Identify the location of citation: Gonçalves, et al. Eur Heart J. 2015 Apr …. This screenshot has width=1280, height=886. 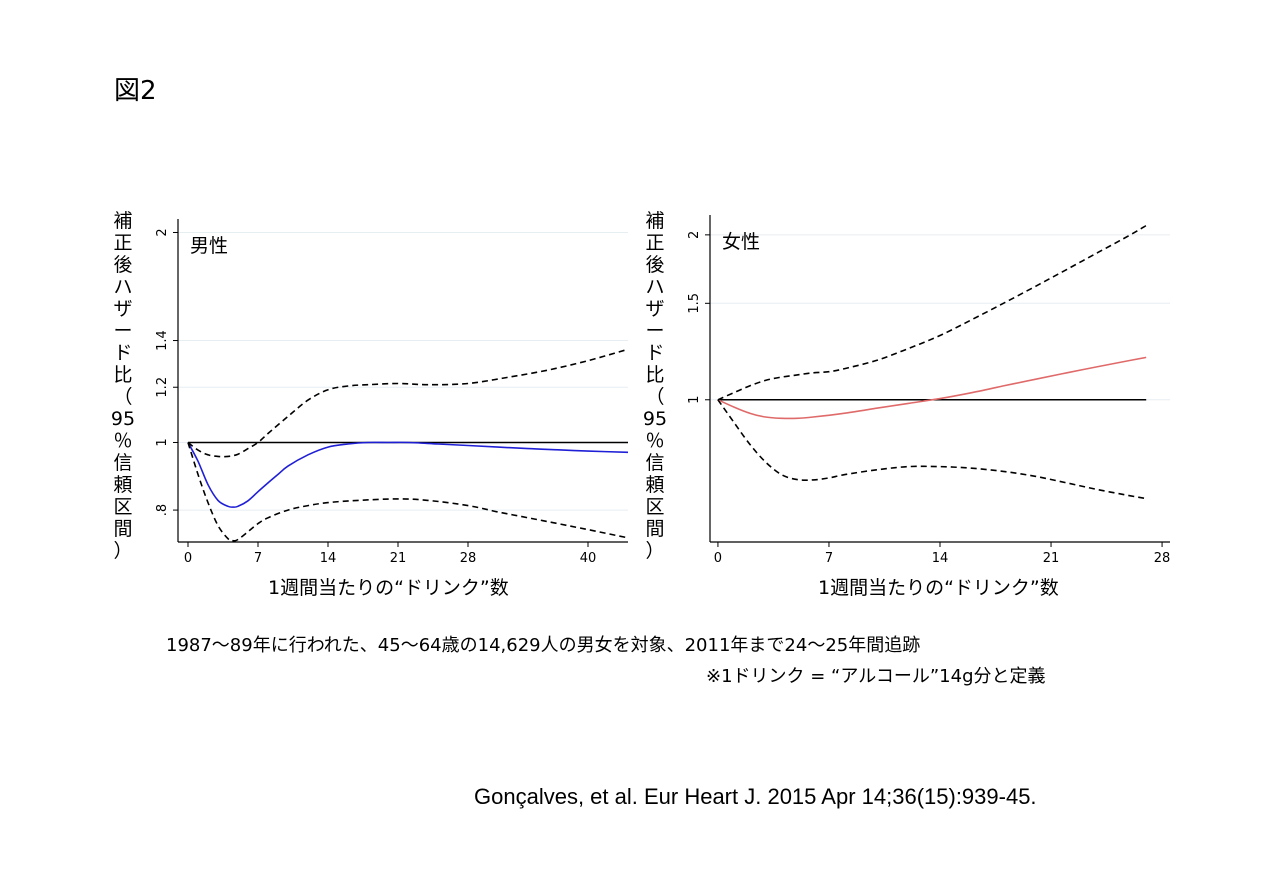
(755, 796).